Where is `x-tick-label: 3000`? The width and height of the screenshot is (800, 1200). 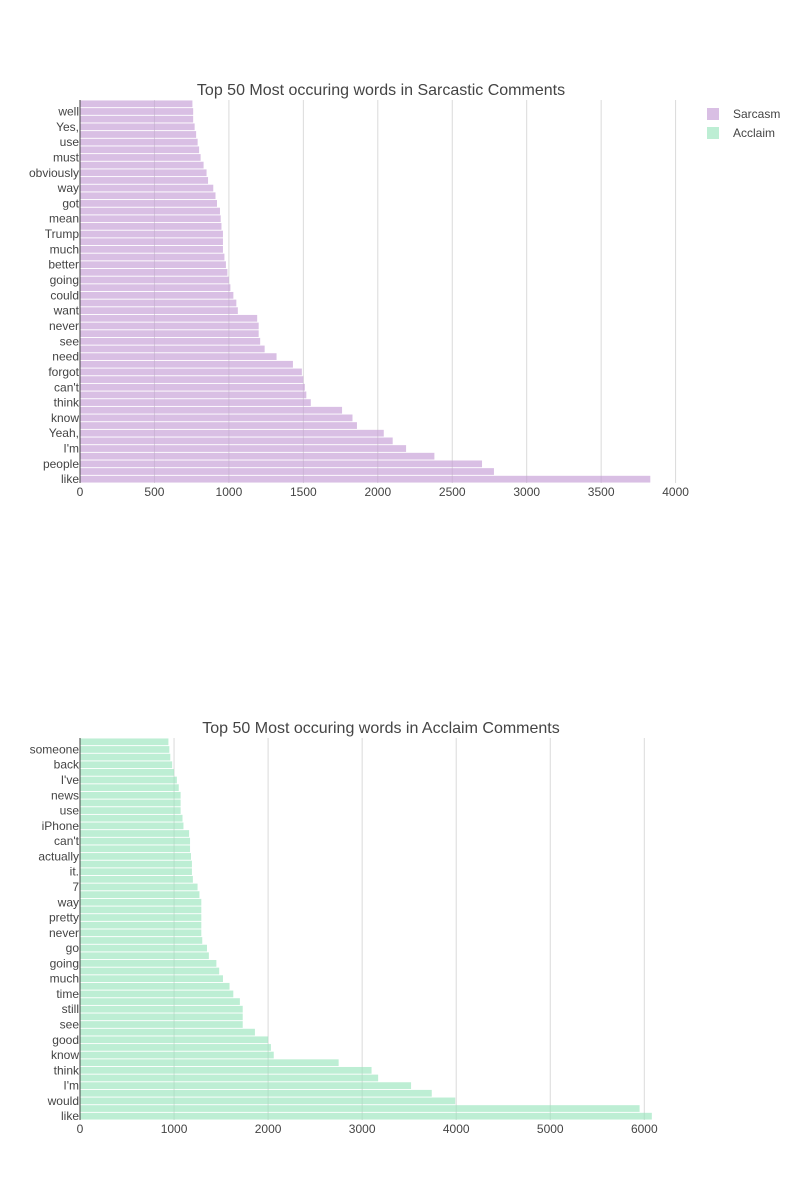 x-tick-label: 3000 is located at coordinates (362, 1129).